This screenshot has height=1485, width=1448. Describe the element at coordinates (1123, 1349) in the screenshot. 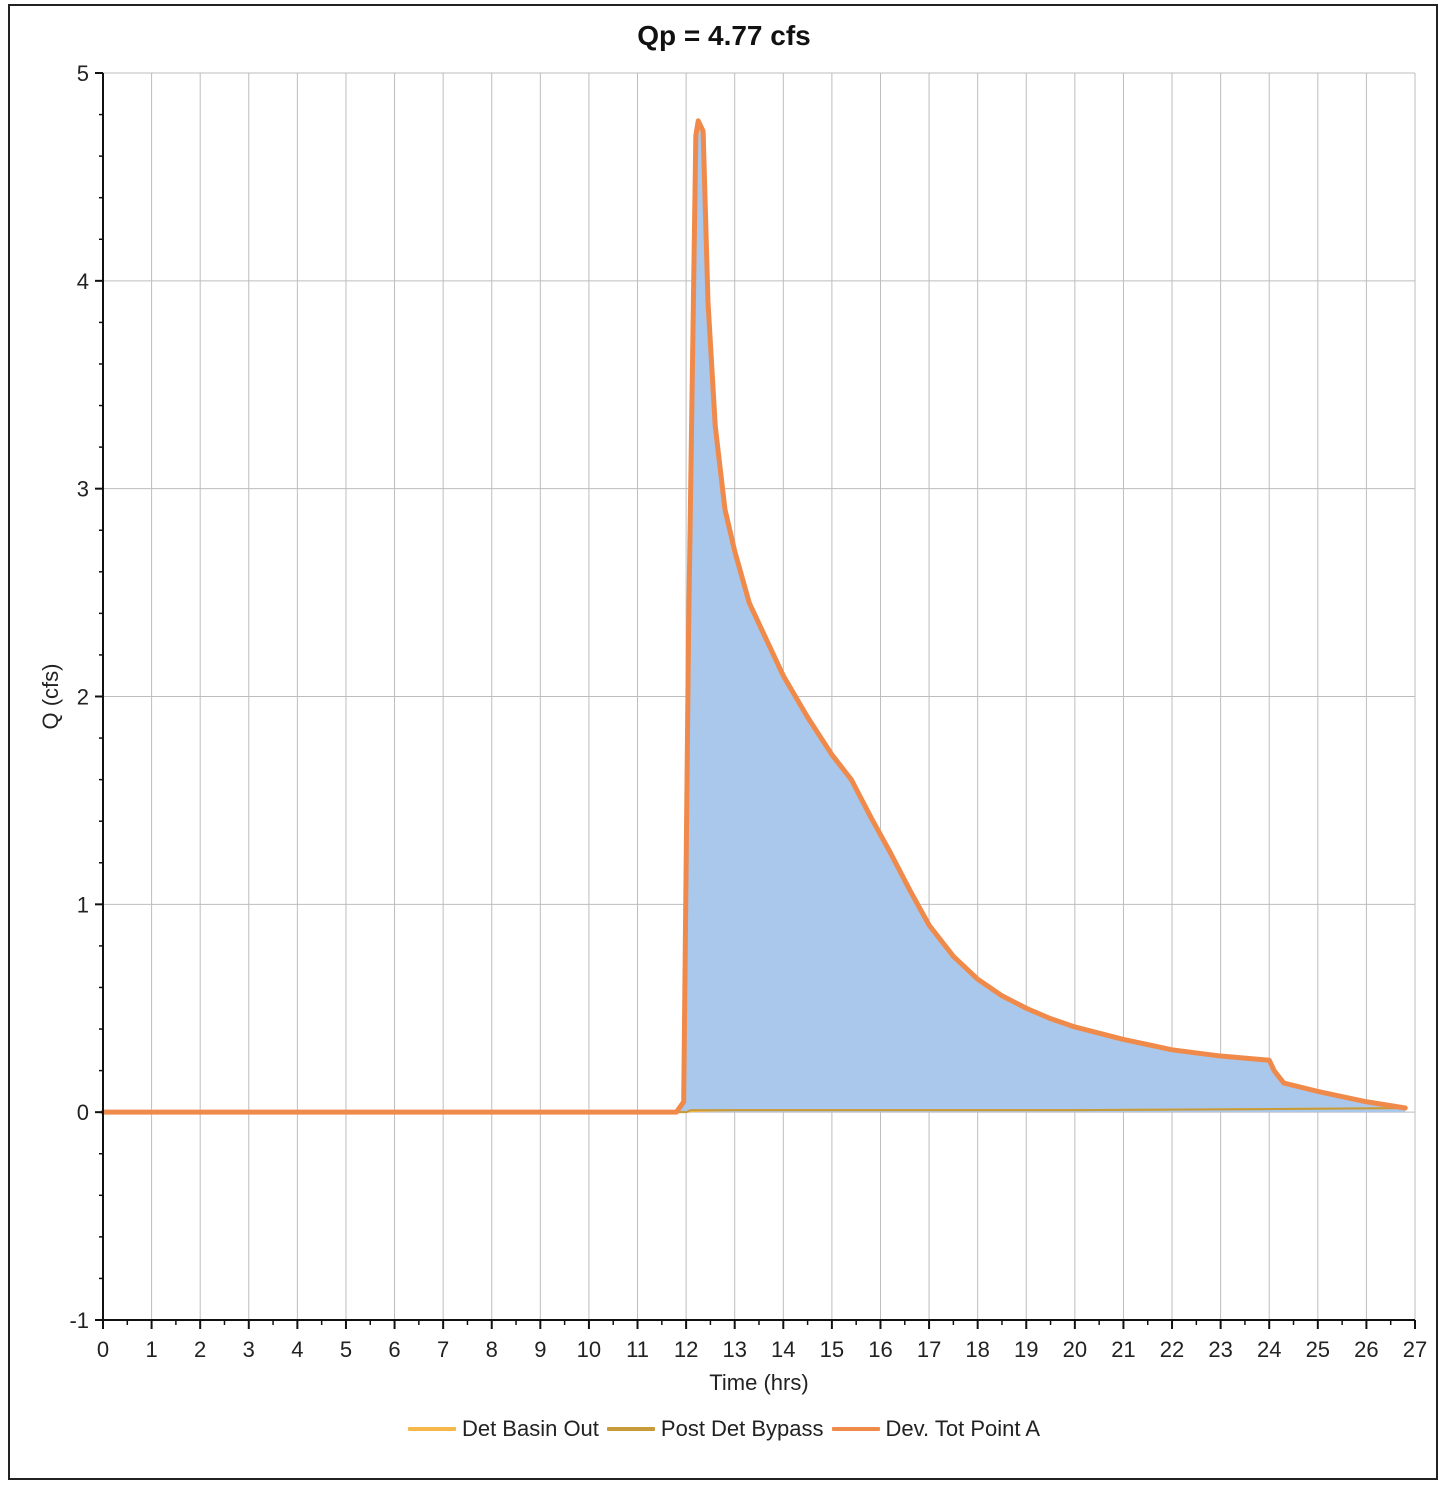

I see `x-tick-label: 21` at that location.